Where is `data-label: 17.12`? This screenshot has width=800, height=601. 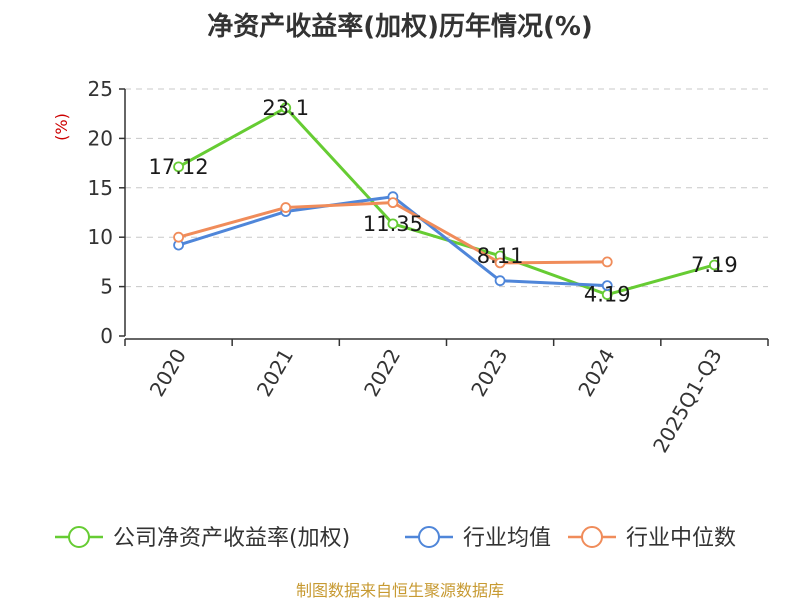 data-label: 17.12 is located at coordinates (179, 167).